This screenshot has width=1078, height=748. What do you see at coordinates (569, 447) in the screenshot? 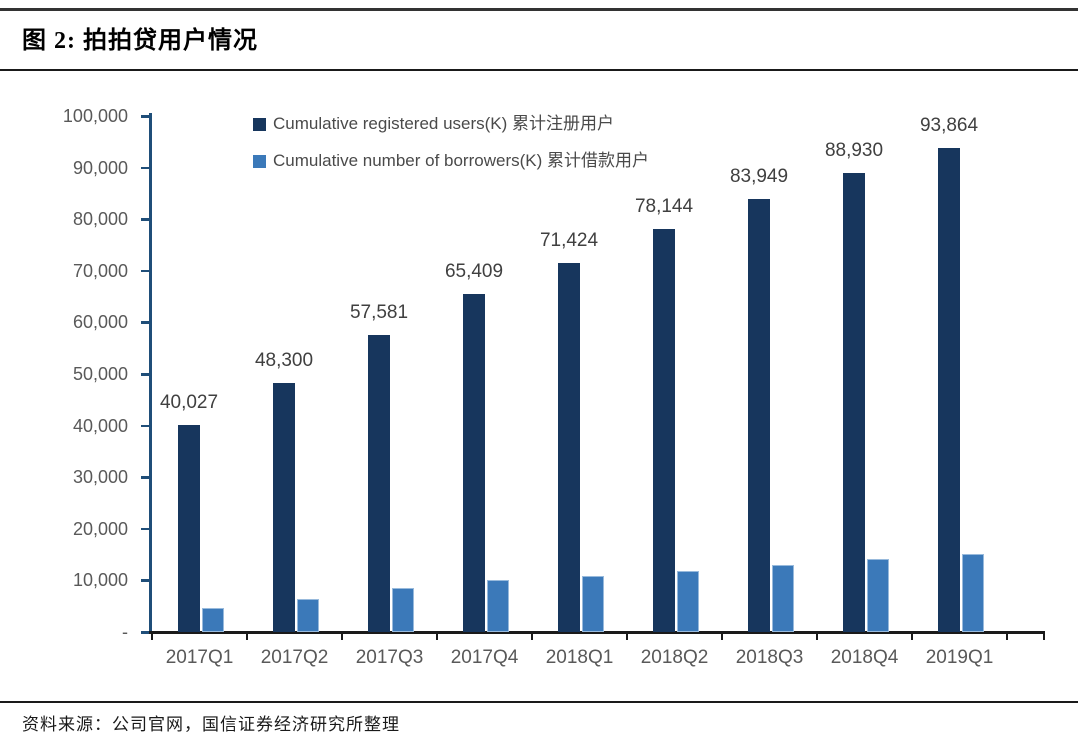
I see `bar-registered-2018Q1` at bounding box center [569, 447].